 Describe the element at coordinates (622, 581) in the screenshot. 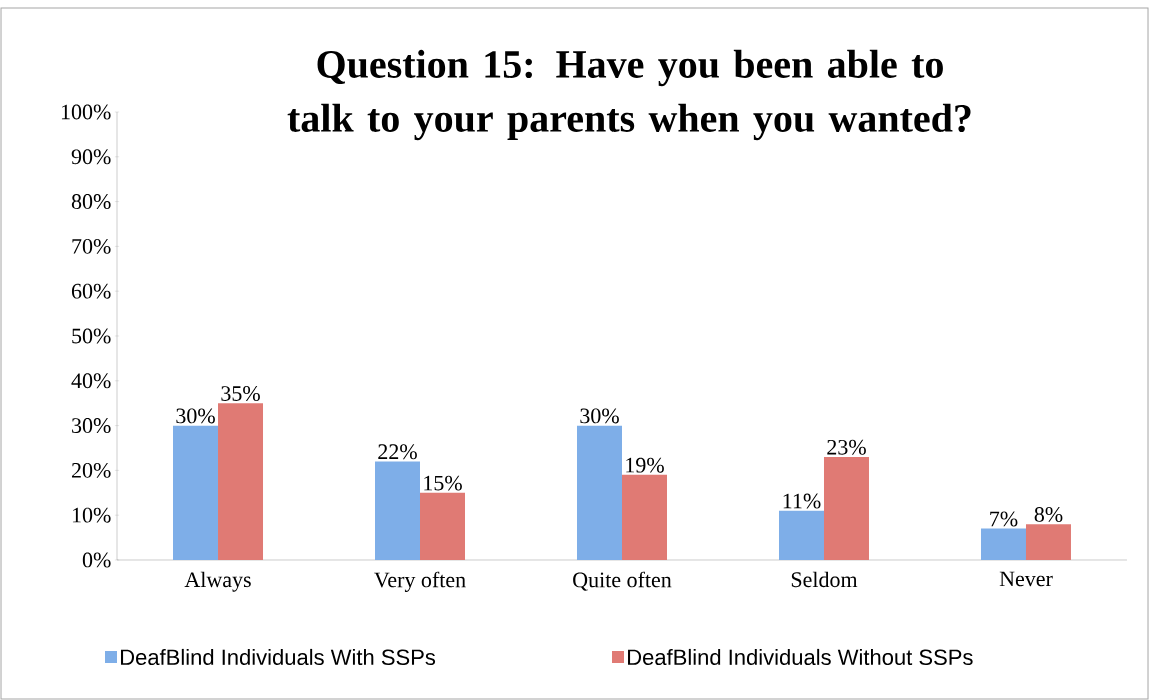

I see `x-tick-label: Quite often` at that location.